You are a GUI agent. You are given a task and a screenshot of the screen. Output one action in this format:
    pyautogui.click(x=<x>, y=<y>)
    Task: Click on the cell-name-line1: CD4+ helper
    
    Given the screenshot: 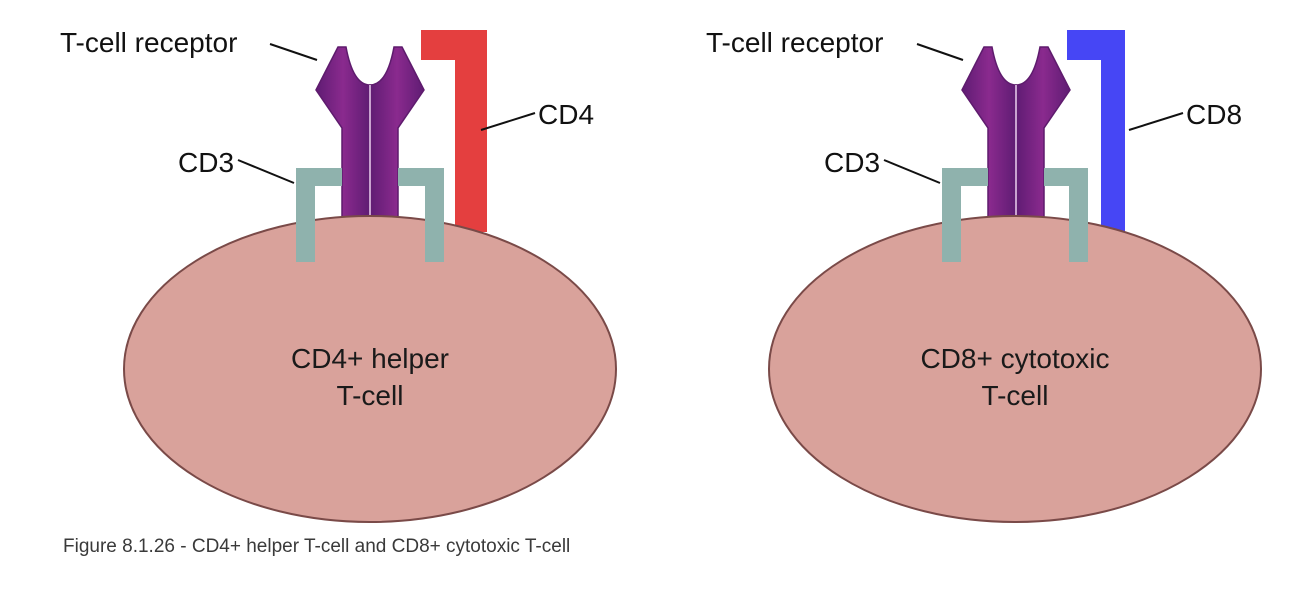 What is the action you would take?
    pyautogui.click(x=370, y=358)
    